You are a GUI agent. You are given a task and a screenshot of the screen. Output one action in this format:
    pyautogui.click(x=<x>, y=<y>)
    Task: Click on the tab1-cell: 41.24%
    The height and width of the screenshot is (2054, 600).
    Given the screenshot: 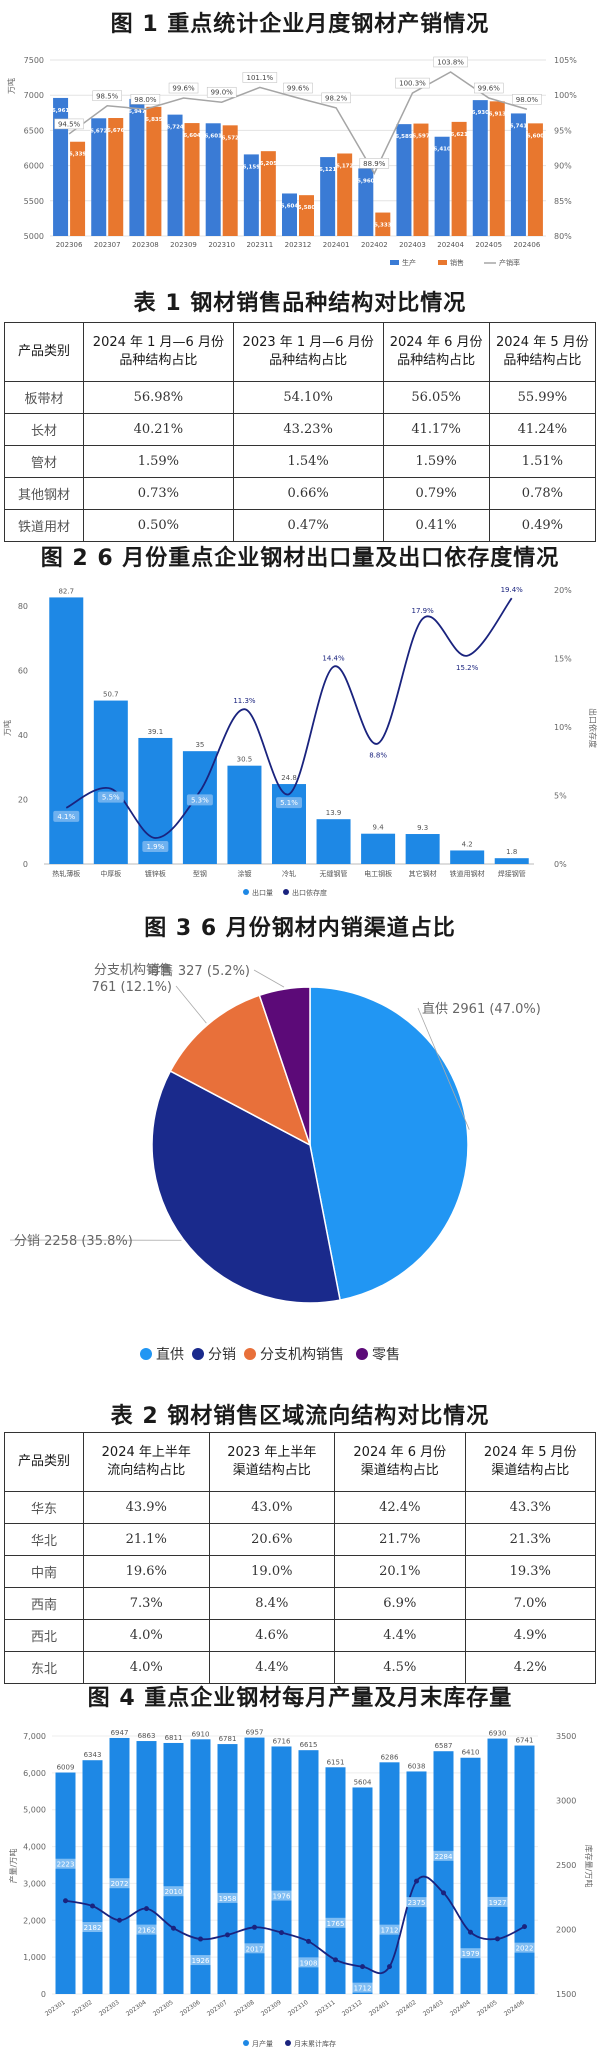 What is the action you would take?
    pyautogui.click(x=542, y=429)
    